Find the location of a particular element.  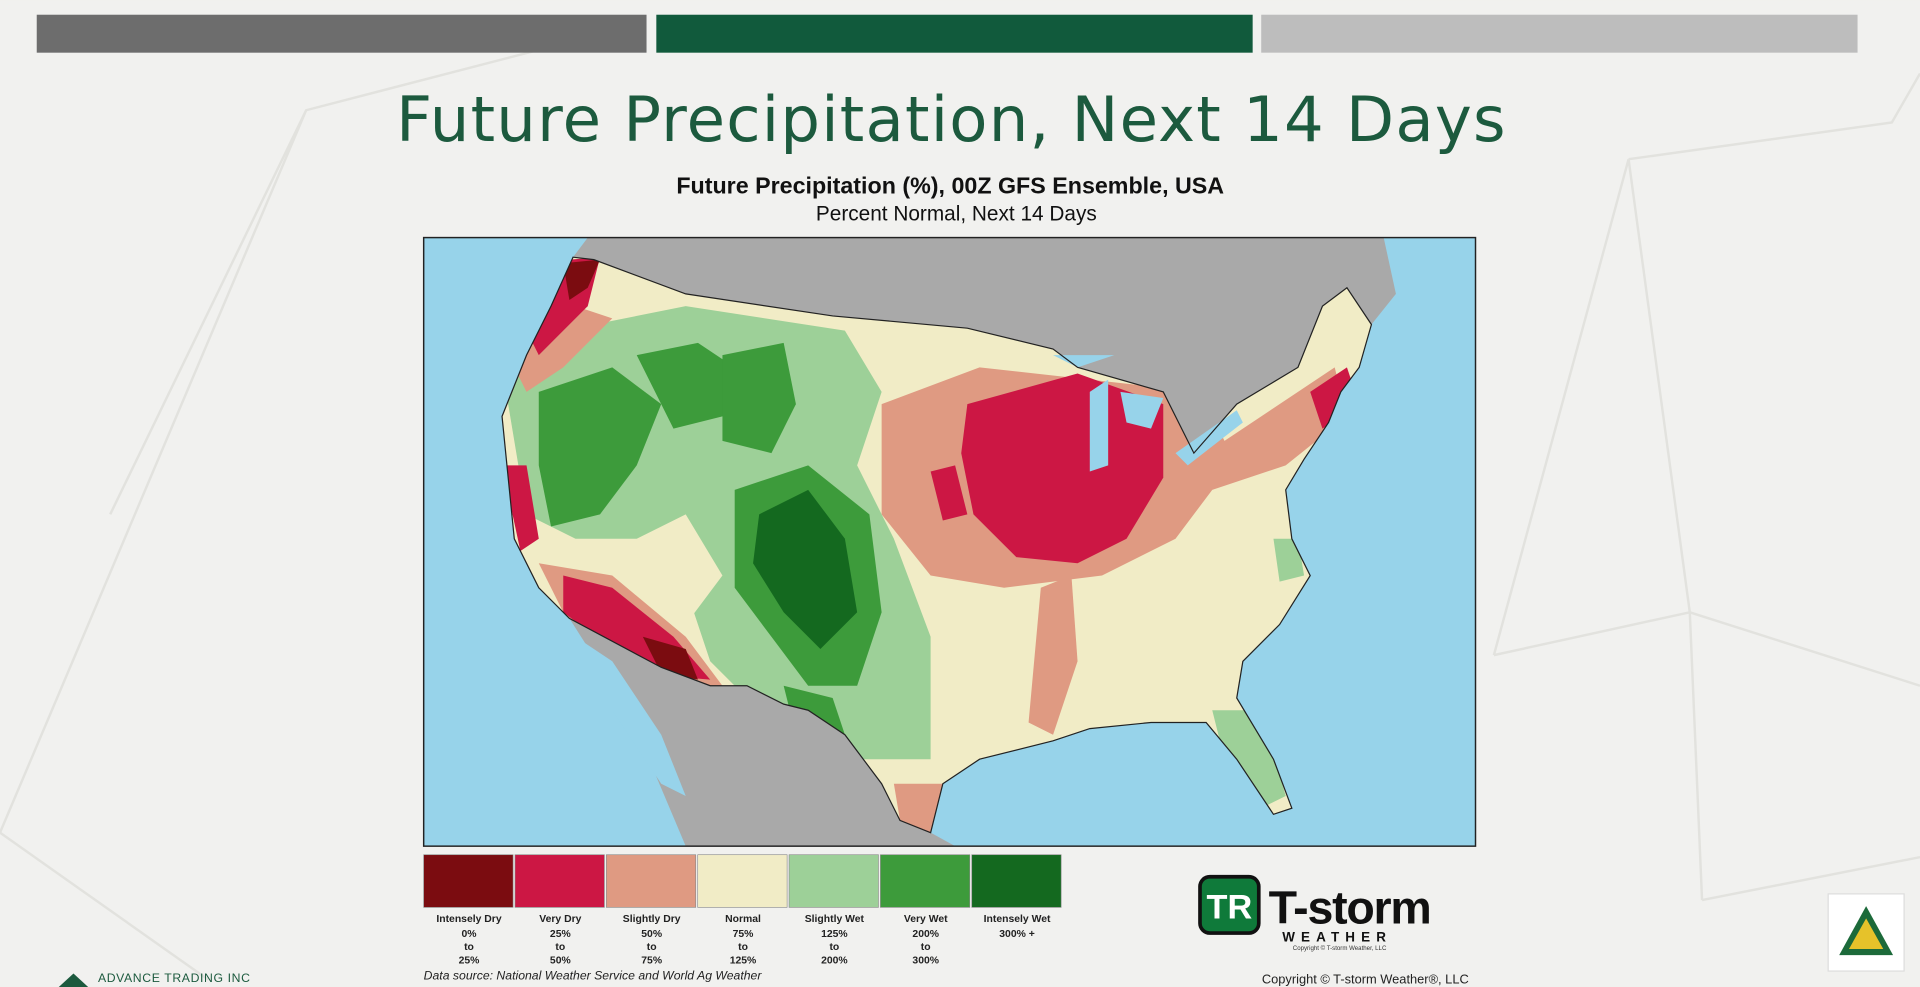

slide-title: Future Precipitation, Next 14 Days is located at coordinates (951, 119).